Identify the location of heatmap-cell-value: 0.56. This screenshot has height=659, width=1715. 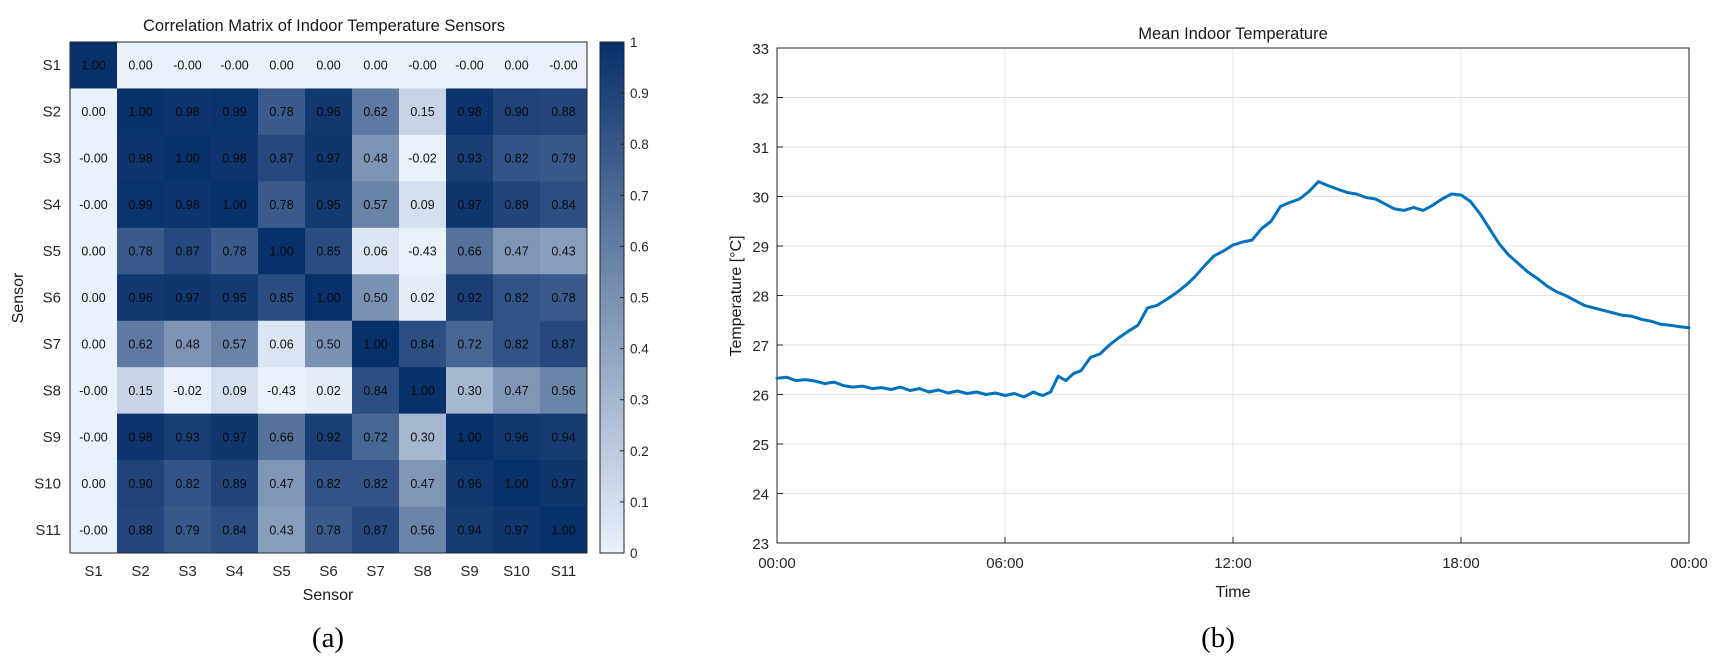
(563, 391).